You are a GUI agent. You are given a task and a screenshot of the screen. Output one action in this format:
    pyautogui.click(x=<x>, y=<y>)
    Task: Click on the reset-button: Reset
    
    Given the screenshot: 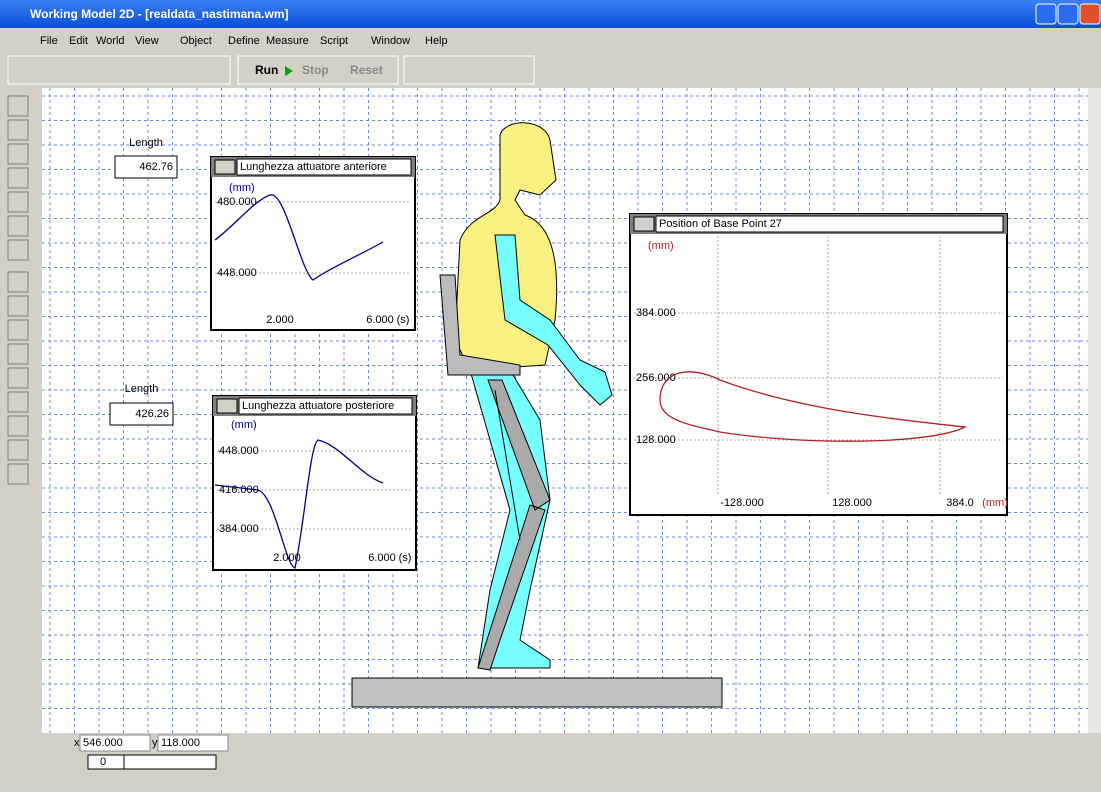 What is the action you would take?
    pyautogui.click(x=366, y=70)
    